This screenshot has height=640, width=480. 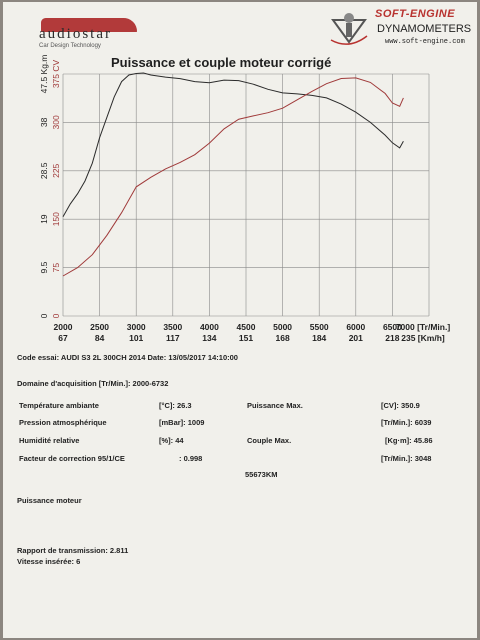 What do you see at coordinates (175, 405) in the screenshot?
I see `temperature-value: [°C]: 26.3` at bounding box center [175, 405].